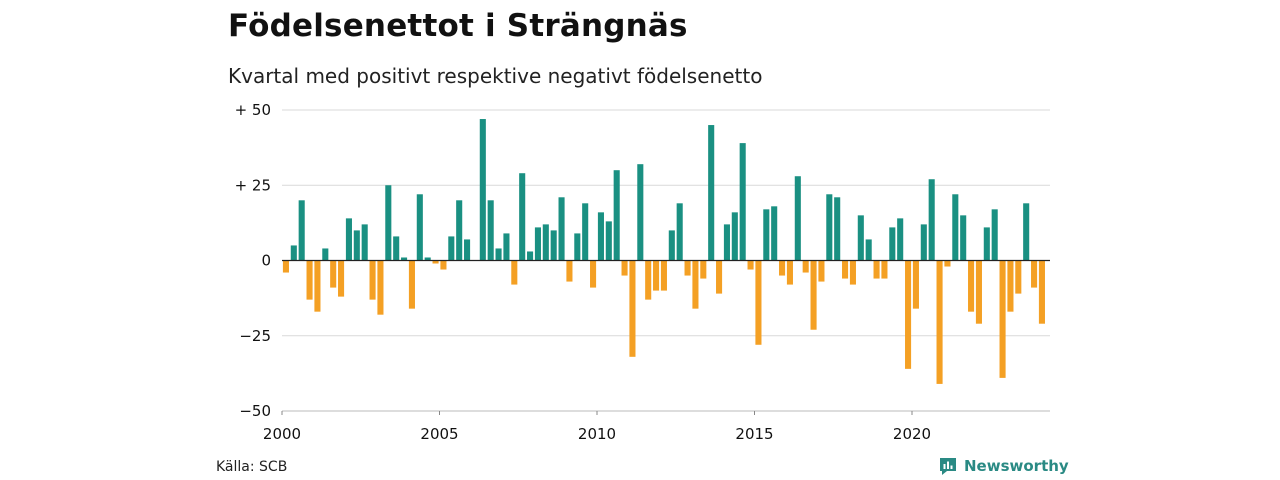 The width and height of the screenshot is (1280, 480). I want to click on x-tick-label: 2000, so click(282, 434).